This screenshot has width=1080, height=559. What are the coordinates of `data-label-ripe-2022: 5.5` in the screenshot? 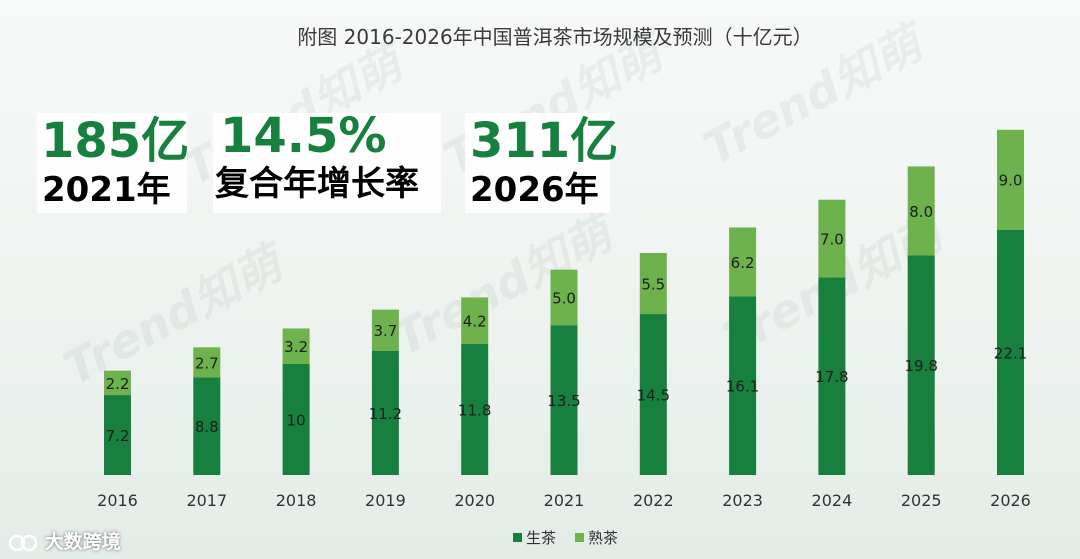 It's located at (653, 285).